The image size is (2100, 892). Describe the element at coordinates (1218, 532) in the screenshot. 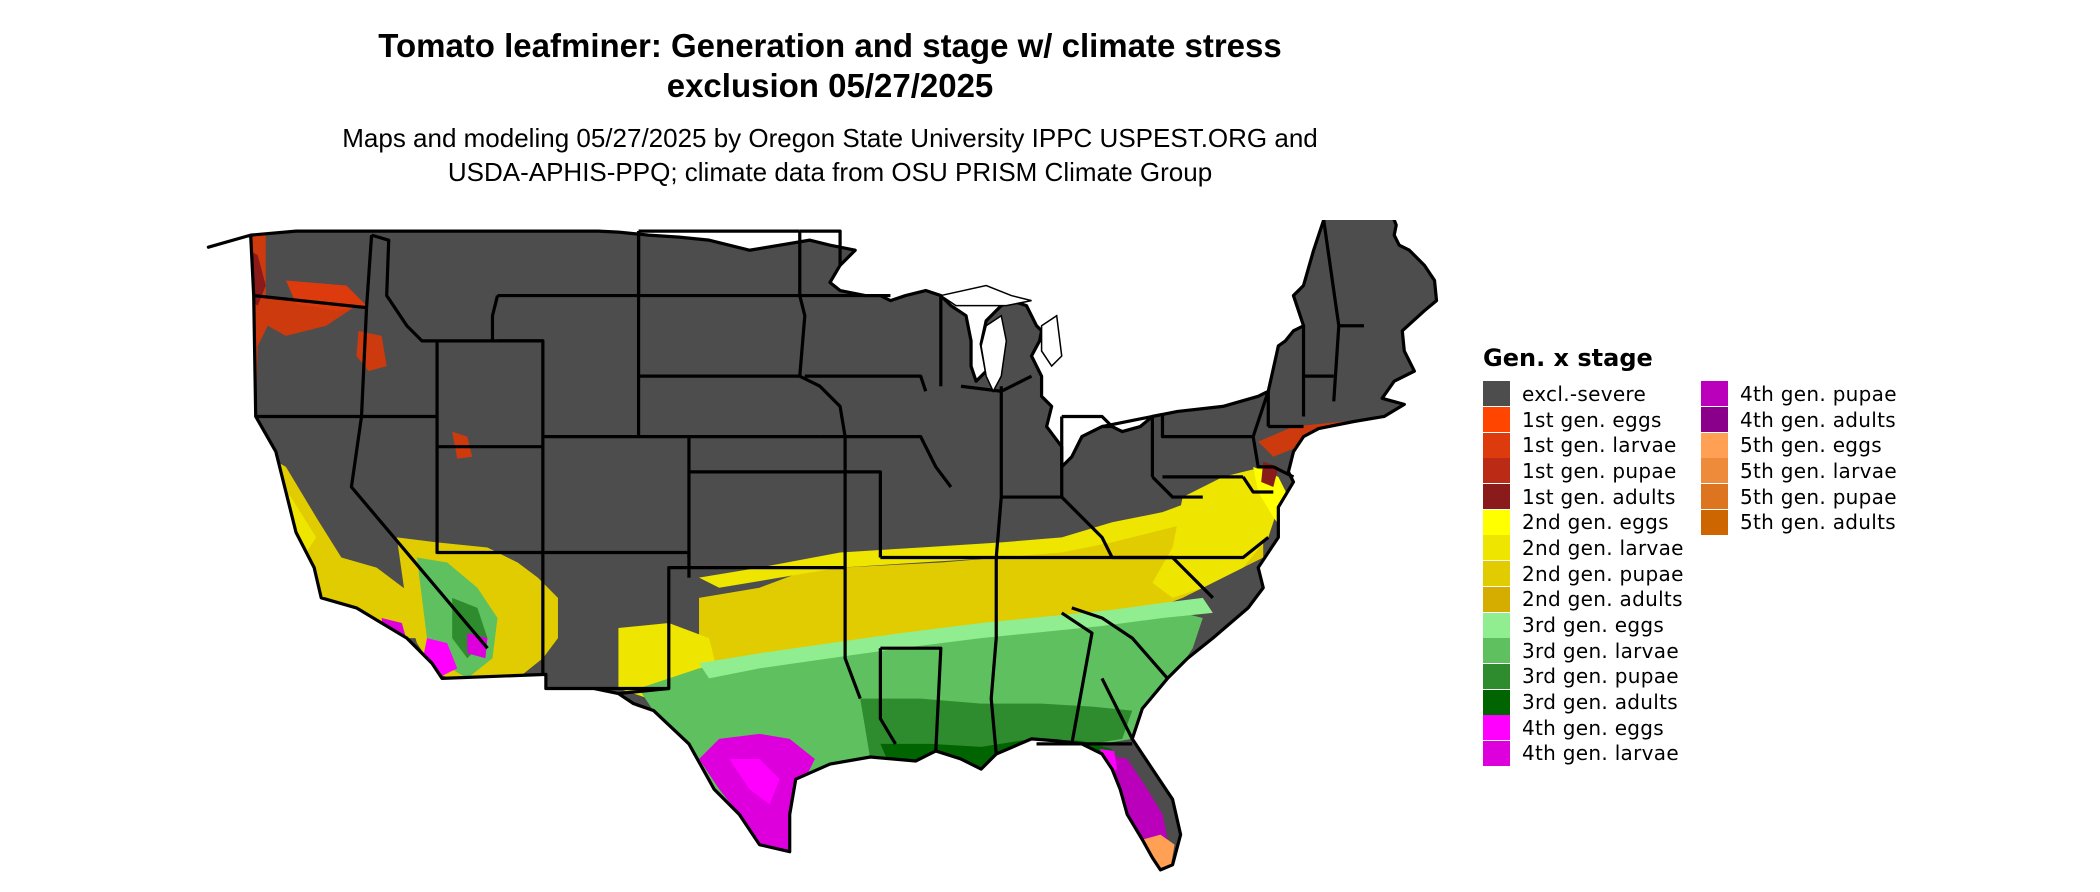

I see `zone-2nd-gen-virginia` at that location.